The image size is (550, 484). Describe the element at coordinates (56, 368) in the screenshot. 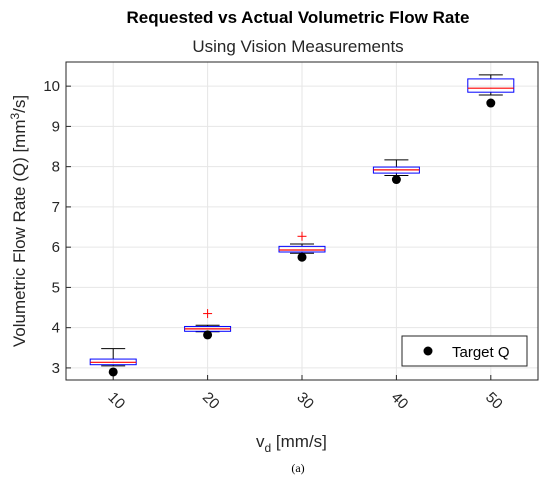

I see `y-tick-label: 3` at that location.